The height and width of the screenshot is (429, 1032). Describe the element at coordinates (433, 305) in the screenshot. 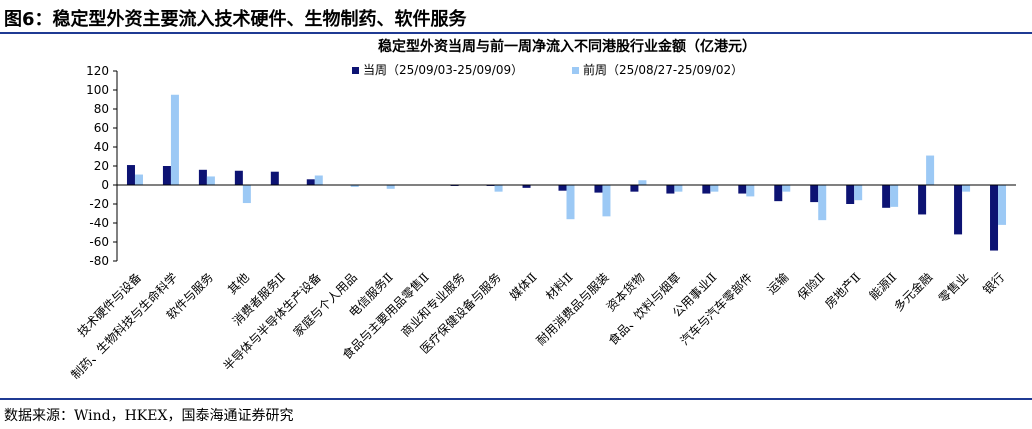

I see `x-tick-label: 商业和专业服务` at that location.